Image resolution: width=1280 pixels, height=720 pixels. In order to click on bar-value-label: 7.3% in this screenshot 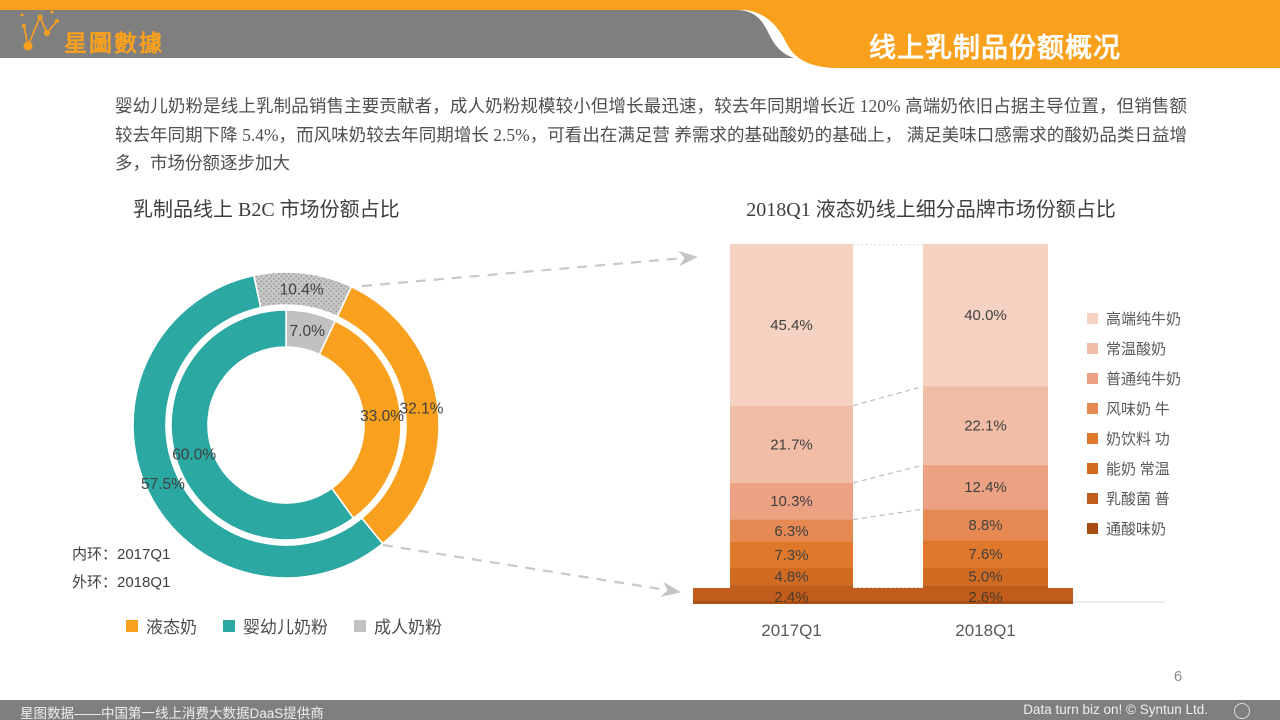, I will do `click(791, 555)`.